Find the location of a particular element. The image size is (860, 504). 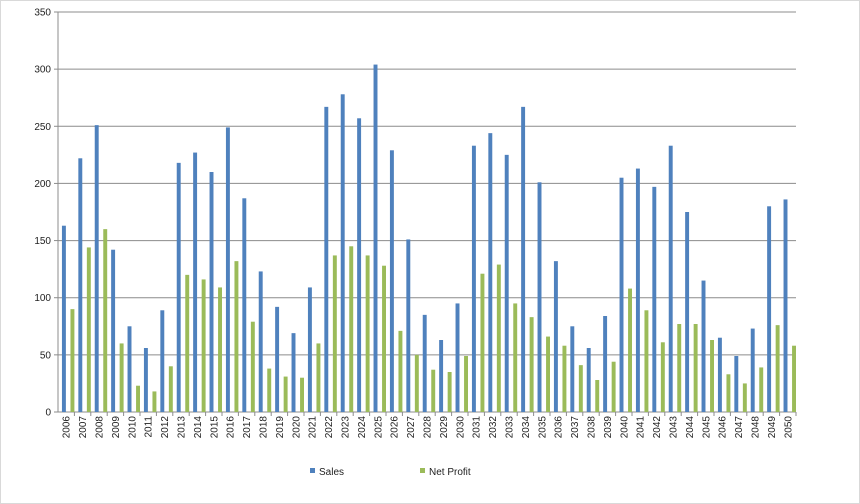

legend-sales-swatch is located at coordinates (312, 470).